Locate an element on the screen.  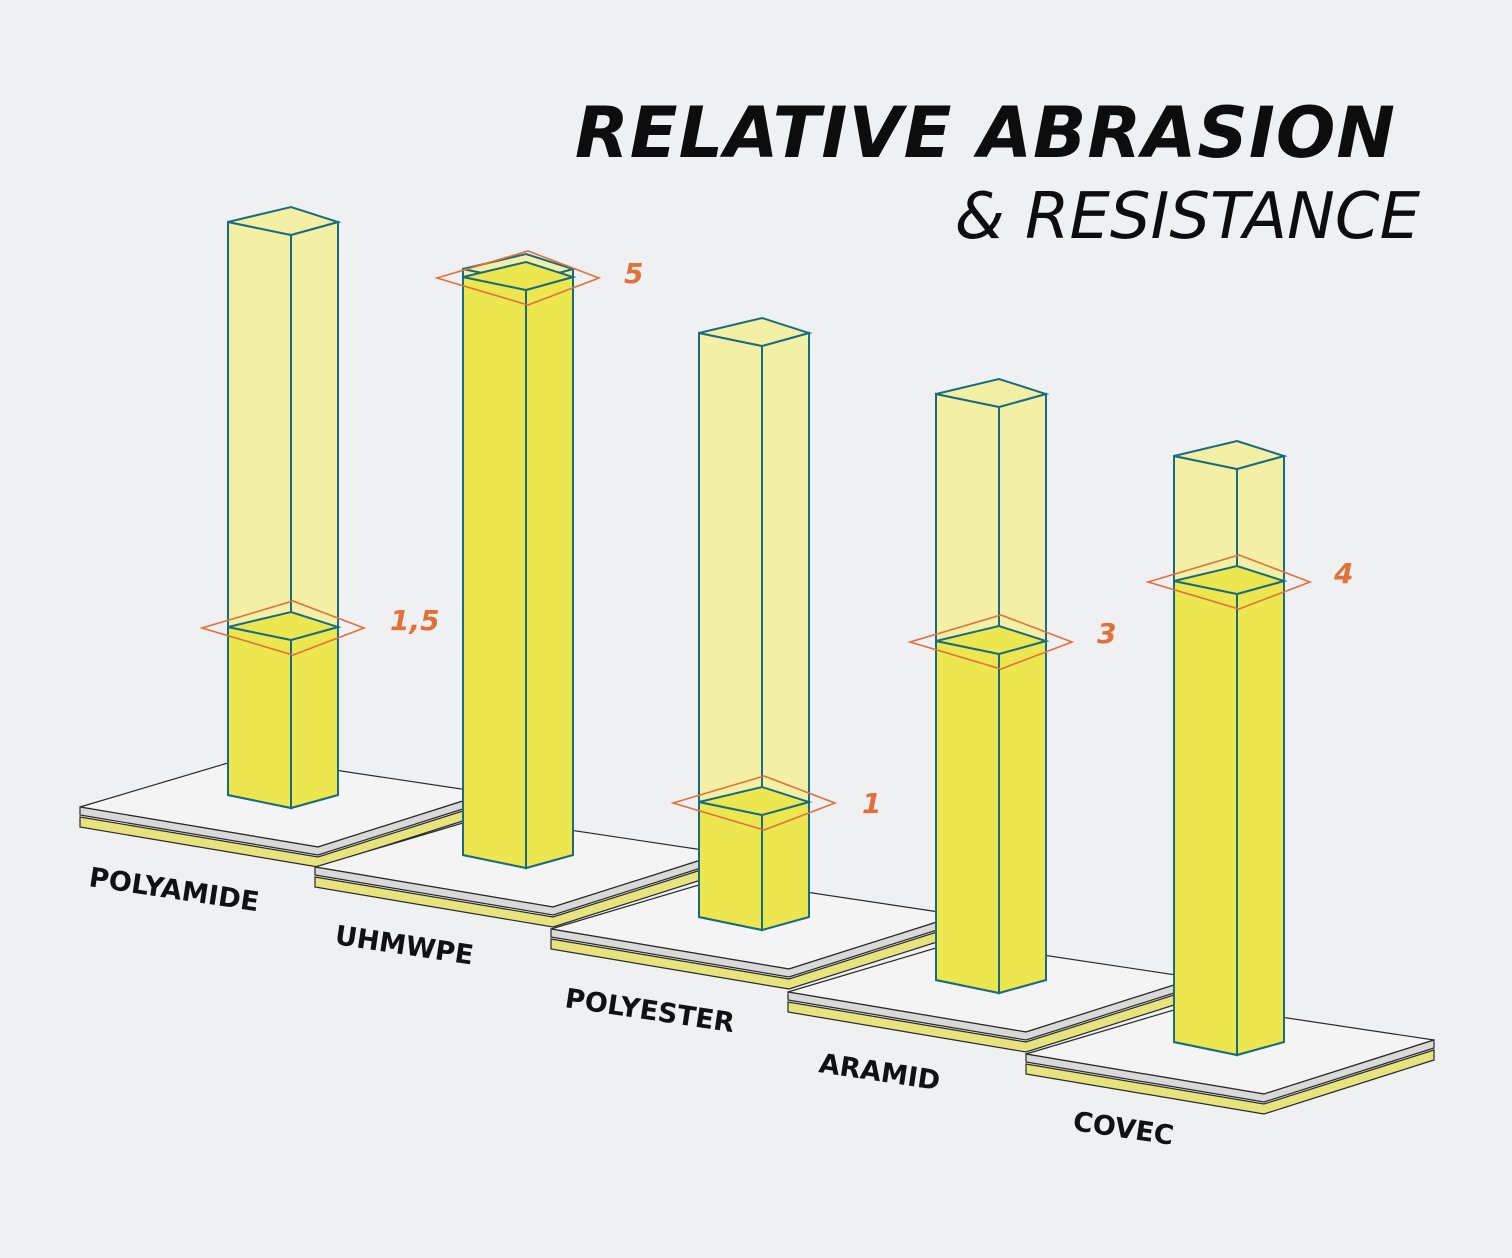
bar-uhmwpe is located at coordinates (518, 560).